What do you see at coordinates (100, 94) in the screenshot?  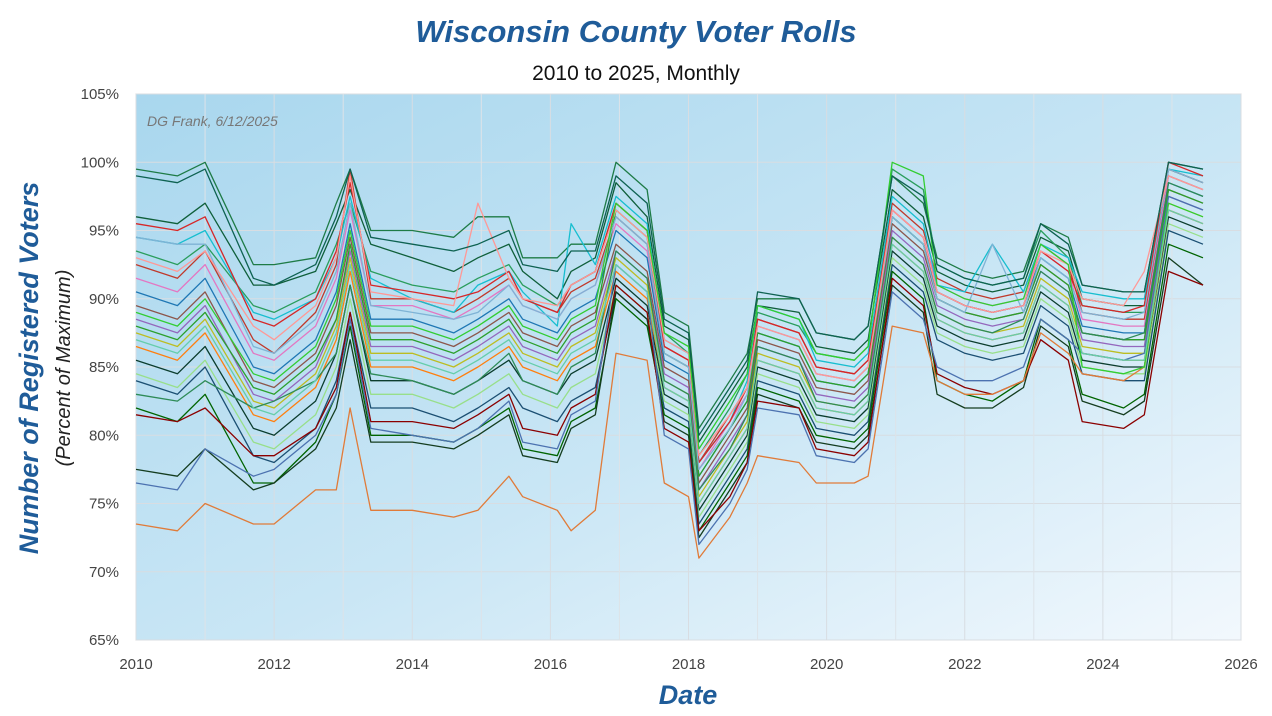 I see `y-tick-label: 105%` at bounding box center [100, 94].